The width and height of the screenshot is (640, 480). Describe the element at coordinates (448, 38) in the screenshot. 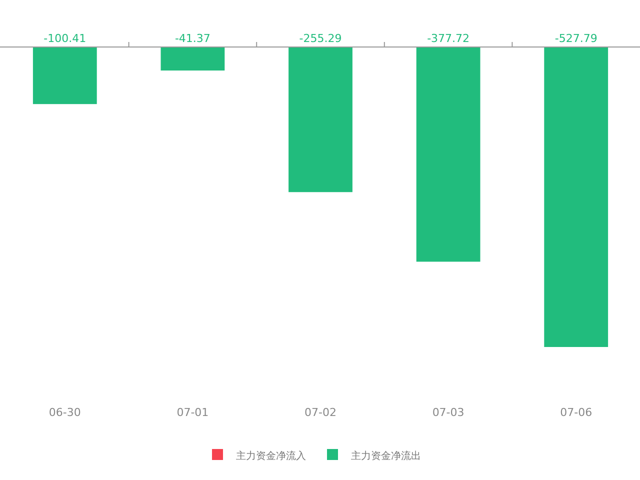

I see `data-label: -377.72` at that location.